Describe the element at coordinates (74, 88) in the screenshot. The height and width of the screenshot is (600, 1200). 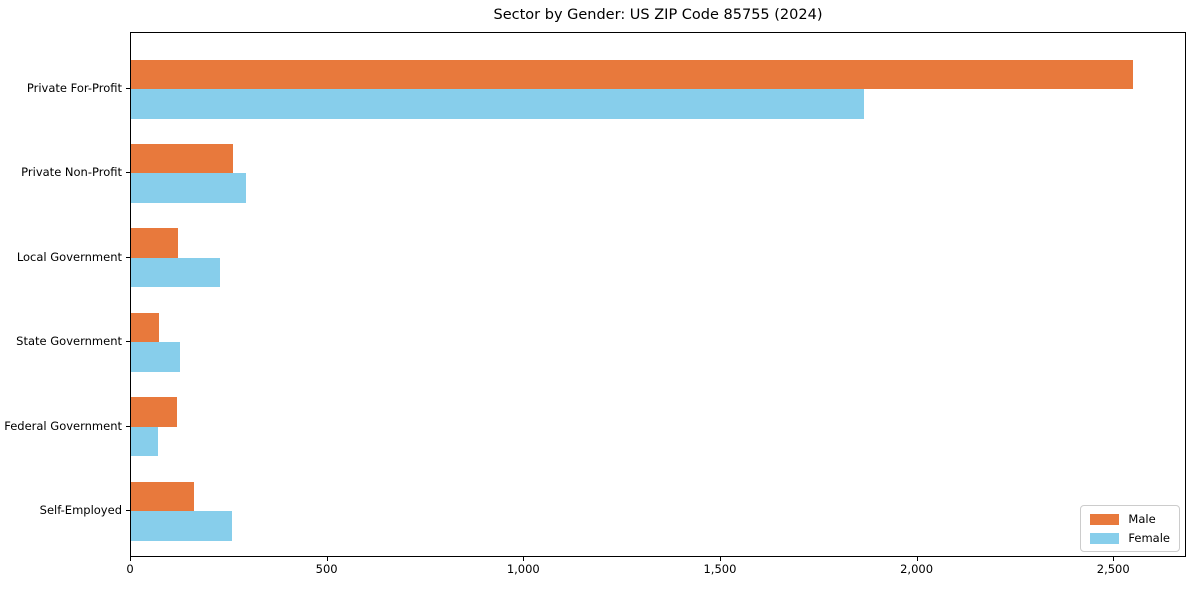
I see `category-label-0: Private For-Profit` at that location.